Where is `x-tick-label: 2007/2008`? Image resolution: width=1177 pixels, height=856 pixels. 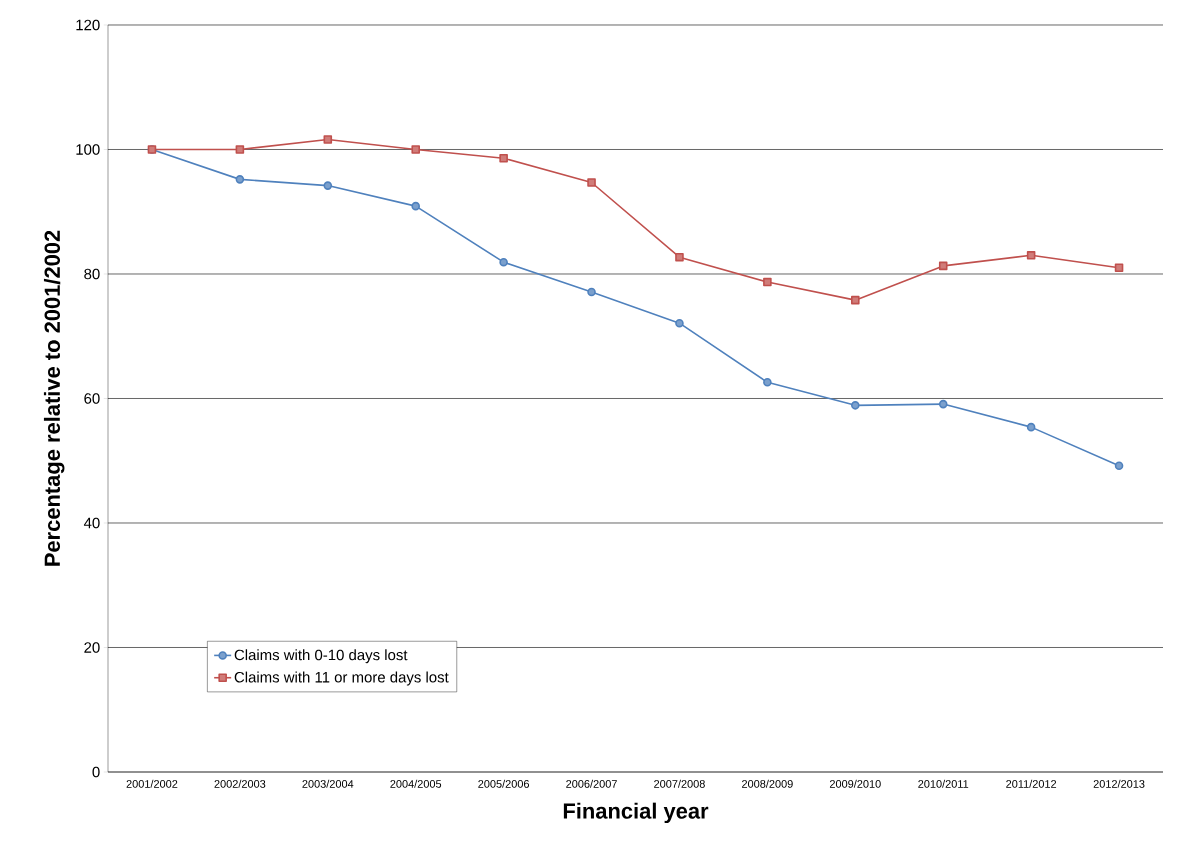
x-tick-label: 2007/2008 is located at coordinates (679, 783).